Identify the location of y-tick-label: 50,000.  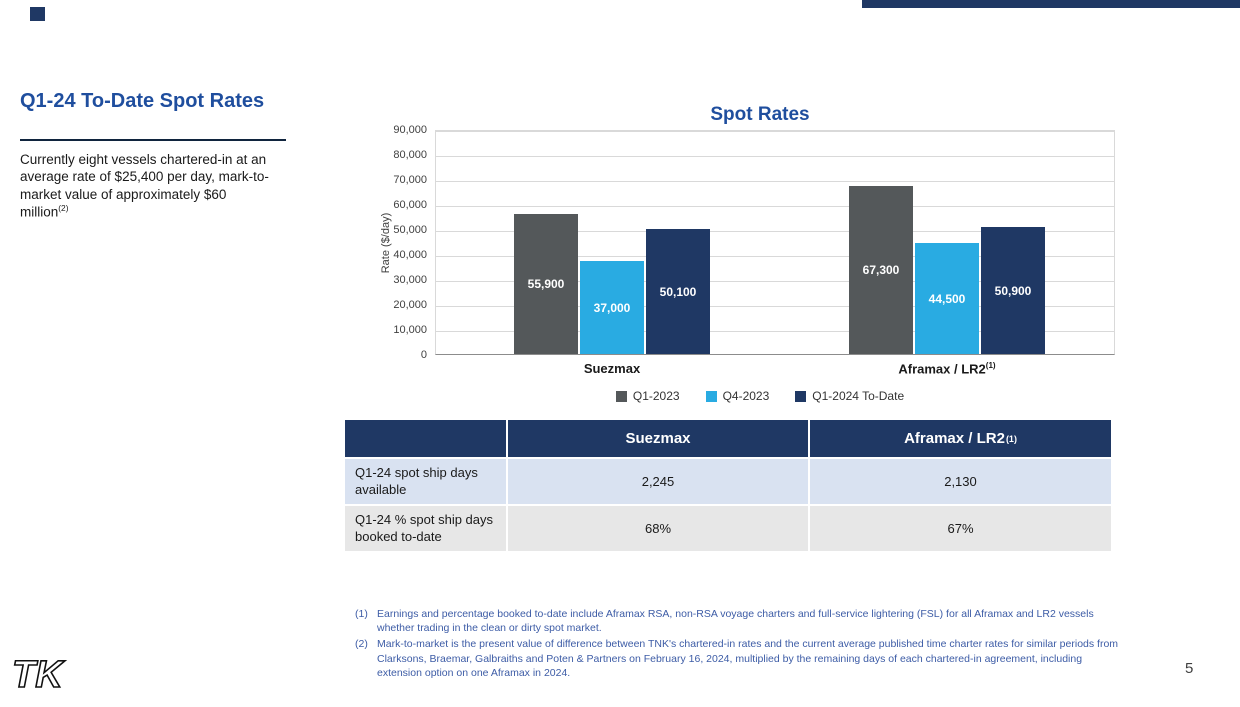
(410, 230).